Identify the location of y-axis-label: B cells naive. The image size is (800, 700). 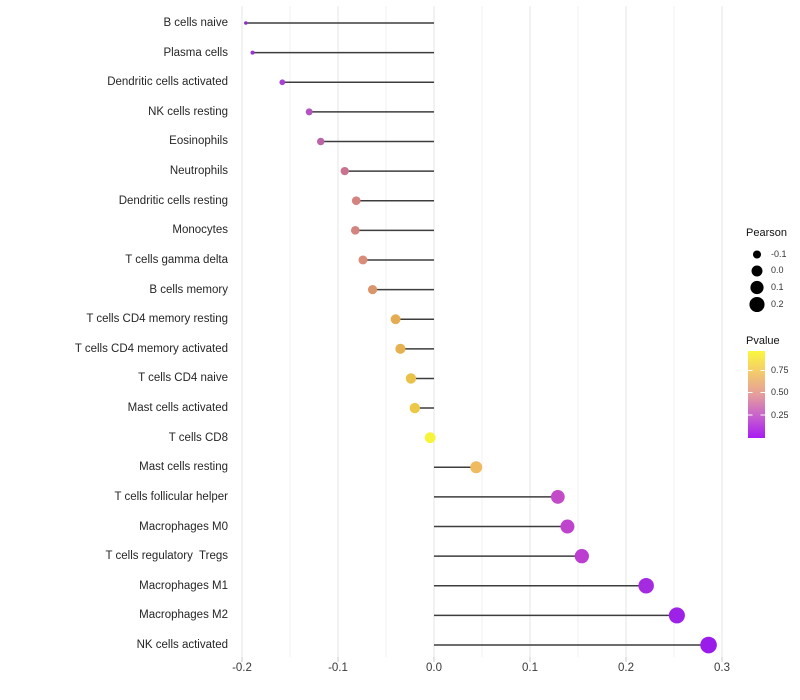
(195, 23).